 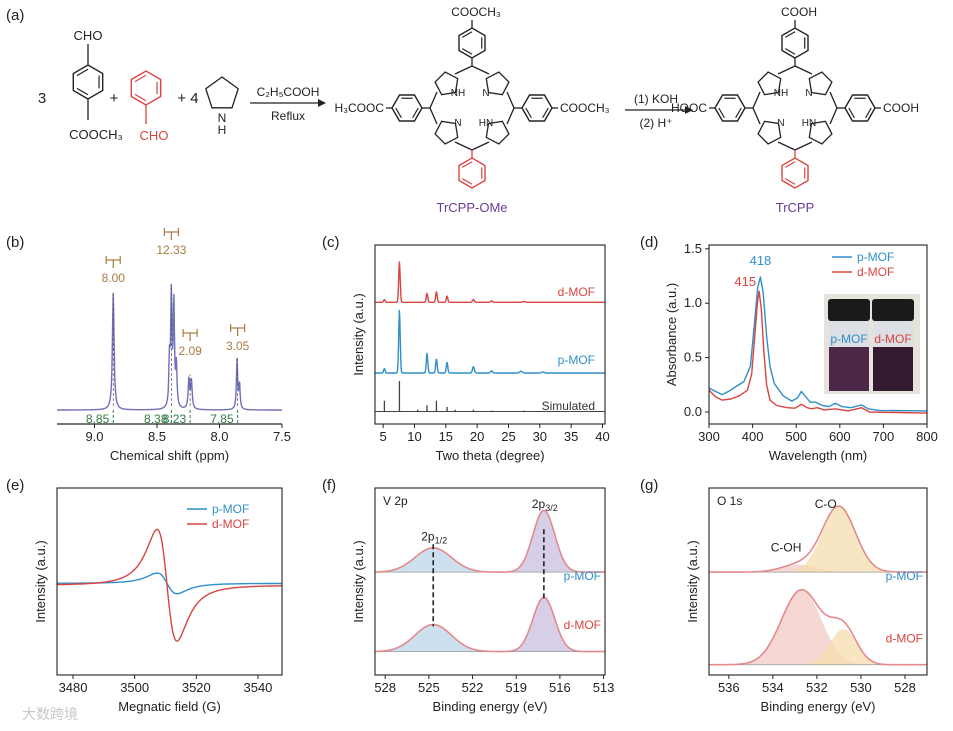 What do you see at coordinates (489, 455) in the screenshot?
I see `x-axis-label: Two theta (degree)` at bounding box center [489, 455].